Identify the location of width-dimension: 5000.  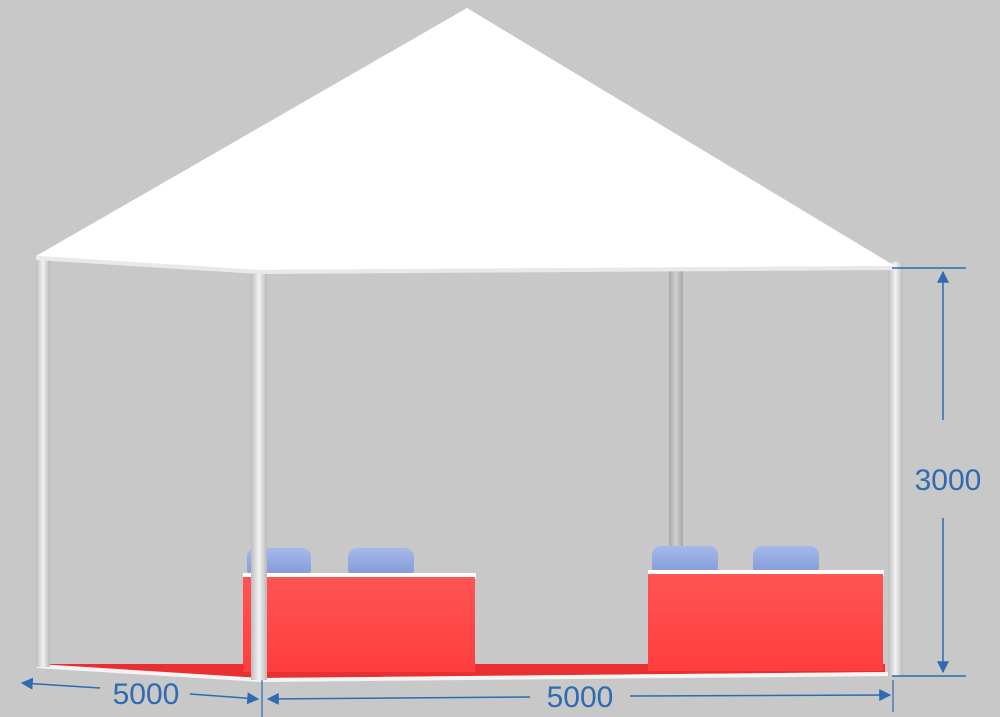
(580, 697).